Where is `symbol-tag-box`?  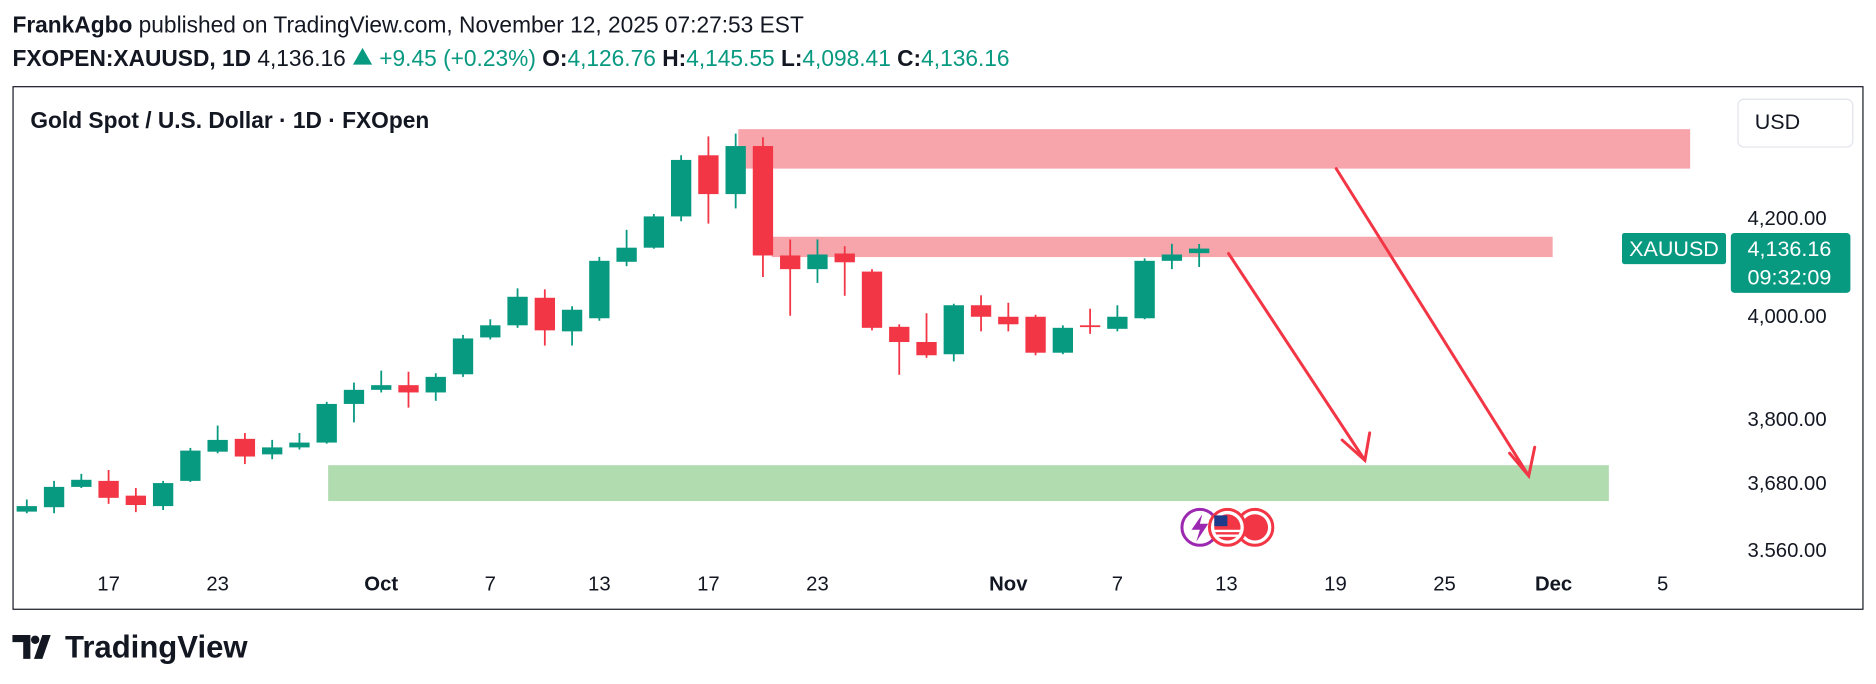 symbol-tag-box is located at coordinates (1674, 249).